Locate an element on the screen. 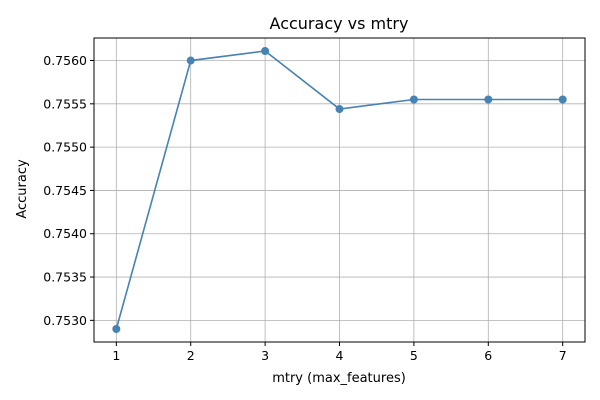 The image size is (600, 400). x-tick-label: 1 is located at coordinates (116, 355).